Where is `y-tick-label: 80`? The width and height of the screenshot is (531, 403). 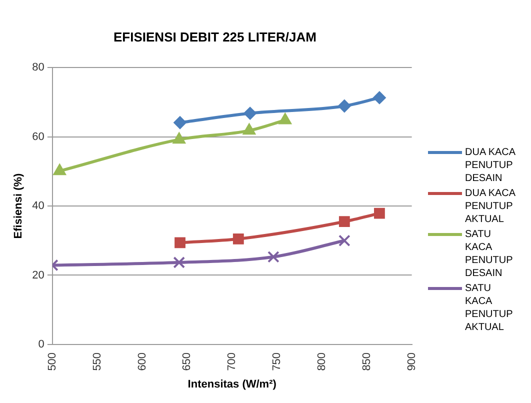
y-tick-label: 80 is located at coordinates (38, 68).